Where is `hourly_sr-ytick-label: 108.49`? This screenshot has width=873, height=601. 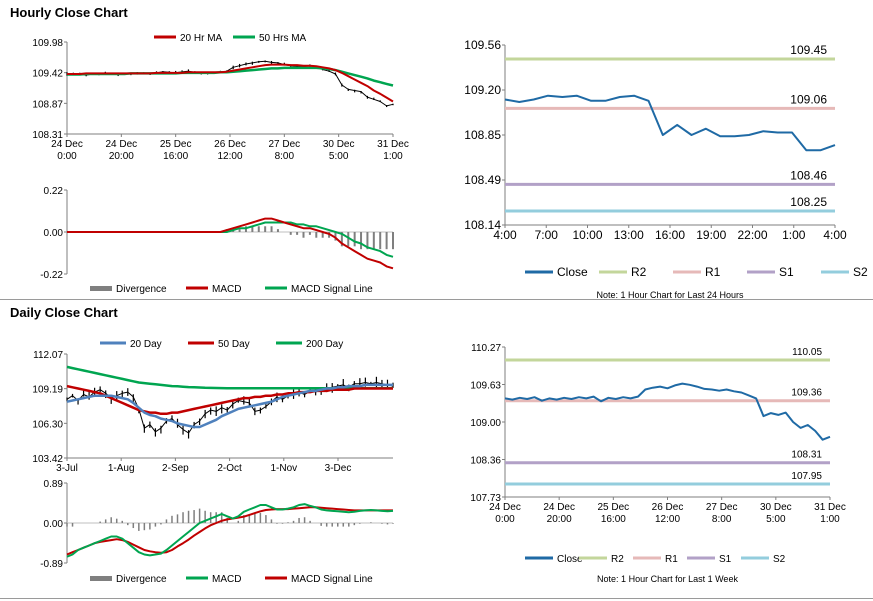
hourly_sr-ytick-label: 108.49 is located at coordinates (482, 180).